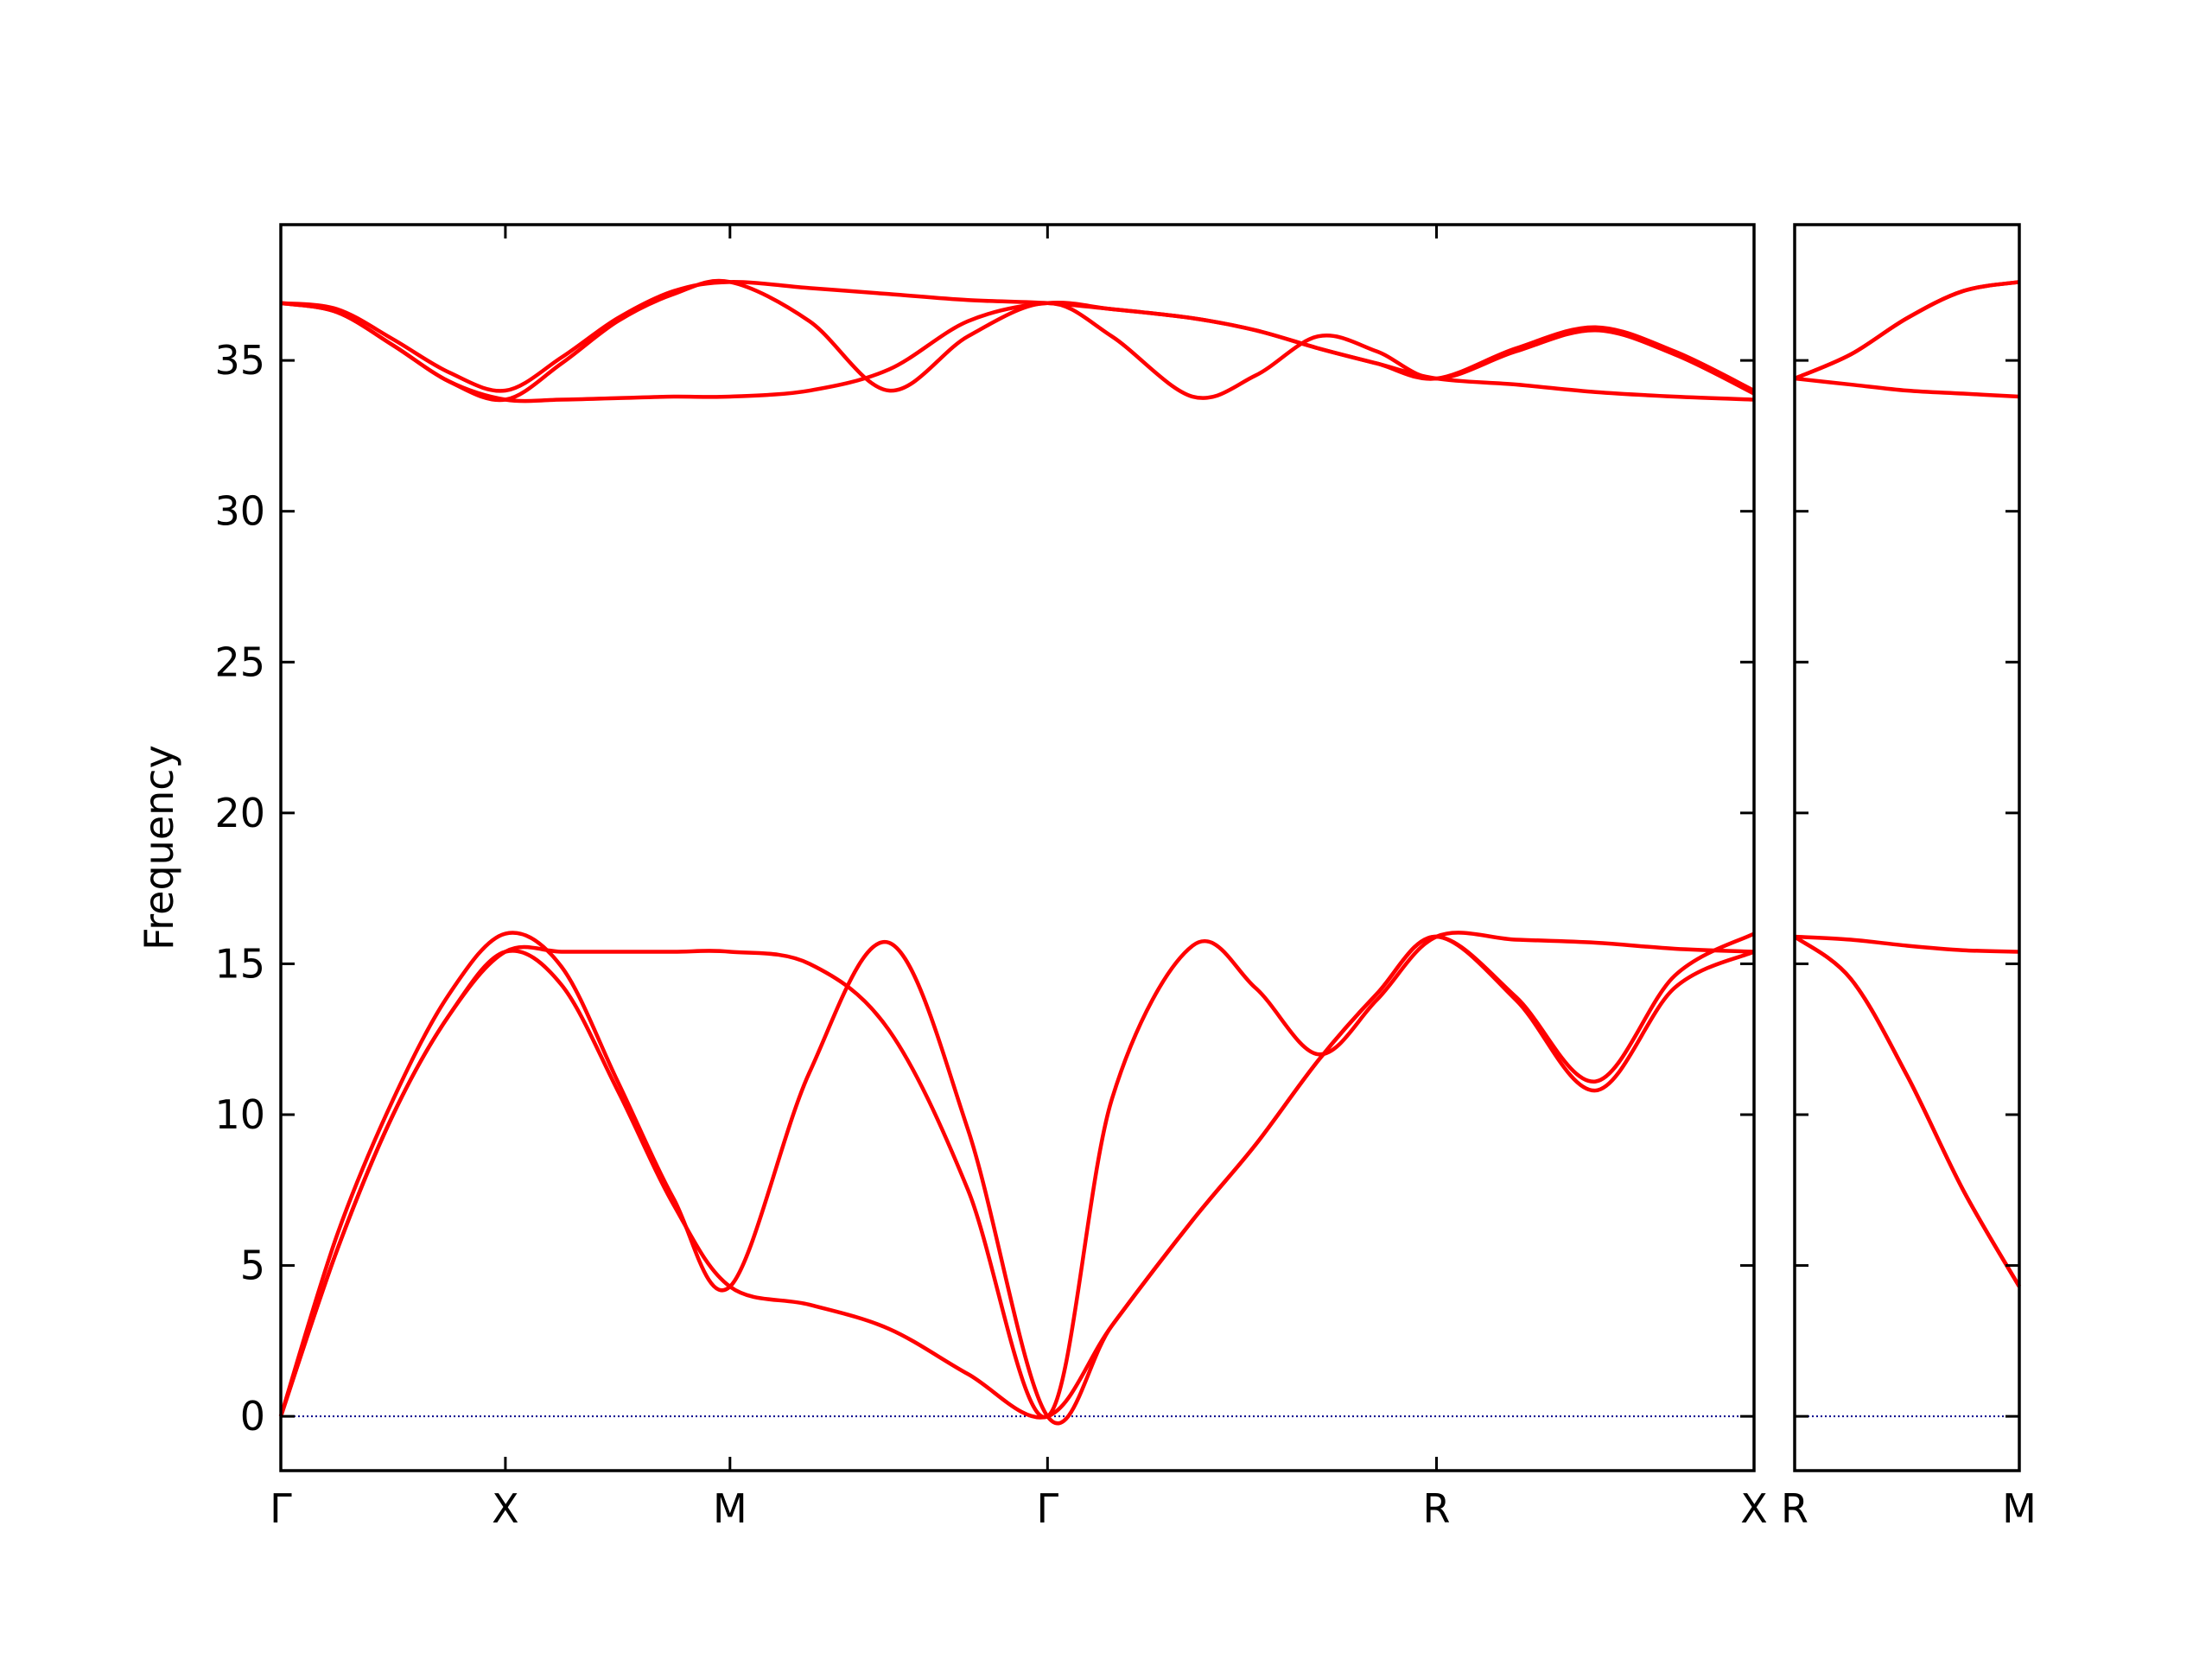 The height and width of the screenshot is (1659, 2212). What do you see at coordinates (159, 847) in the screenshot?
I see `y-axis-label: Frequency` at bounding box center [159, 847].